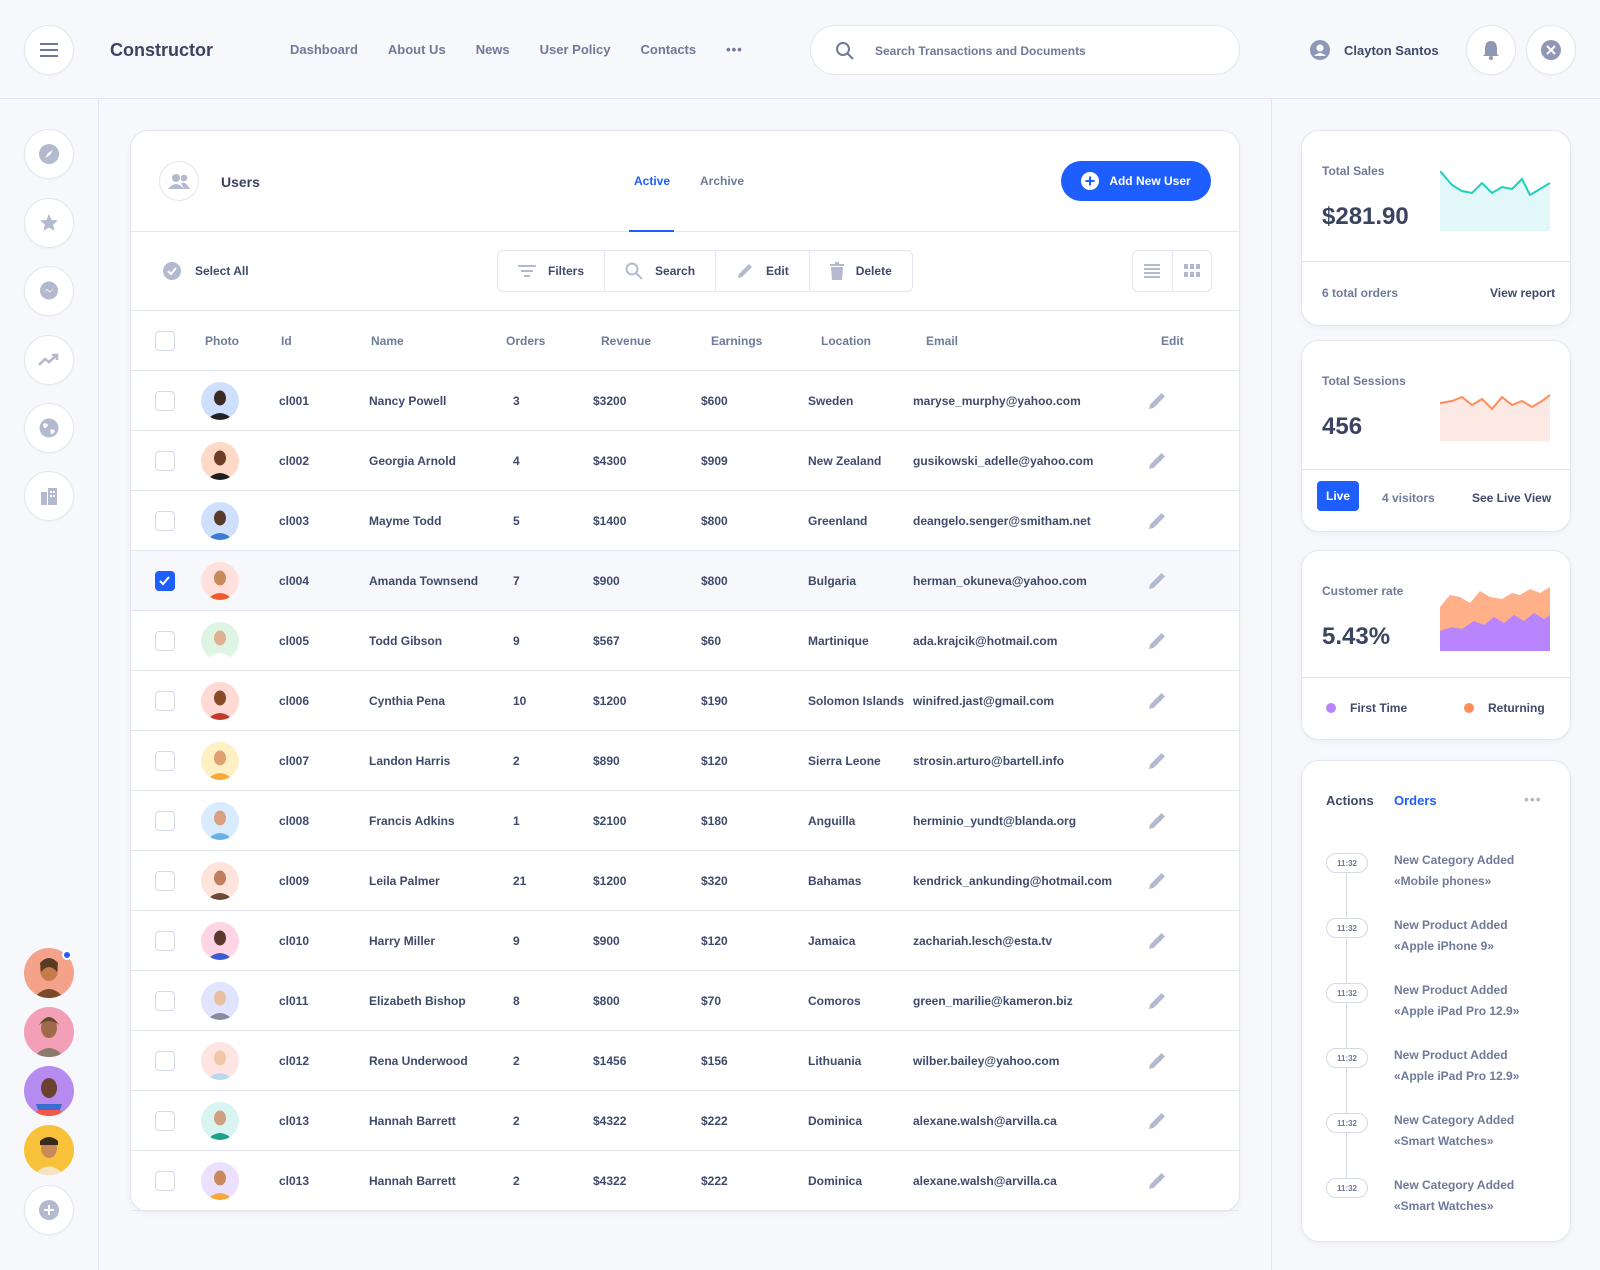  What do you see at coordinates (492, 49) in the screenshot?
I see `nav-news: News` at bounding box center [492, 49].